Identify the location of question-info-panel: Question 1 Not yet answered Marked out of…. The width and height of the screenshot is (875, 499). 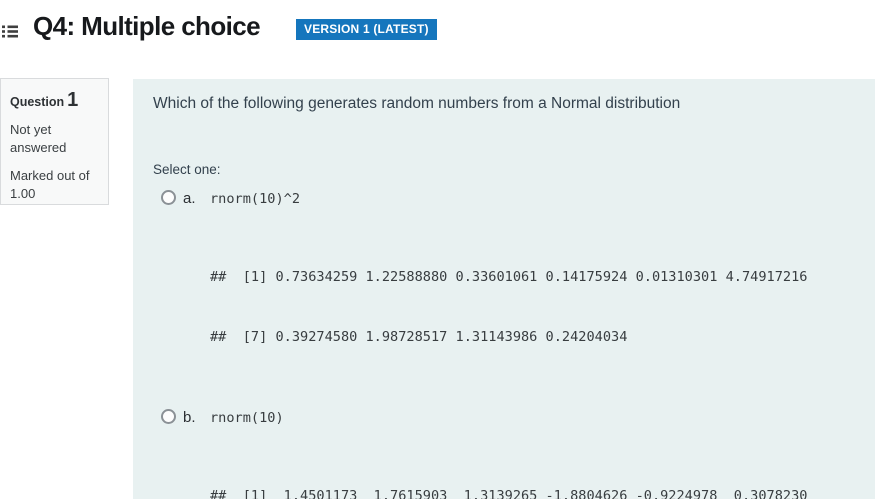
(54, 141).